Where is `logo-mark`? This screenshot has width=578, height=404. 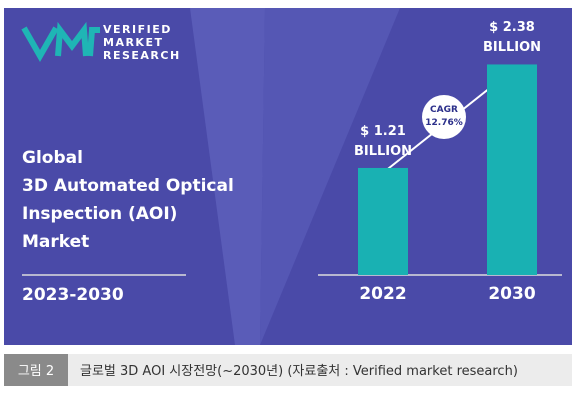 logo-mark is located at coordinates (60, 42).